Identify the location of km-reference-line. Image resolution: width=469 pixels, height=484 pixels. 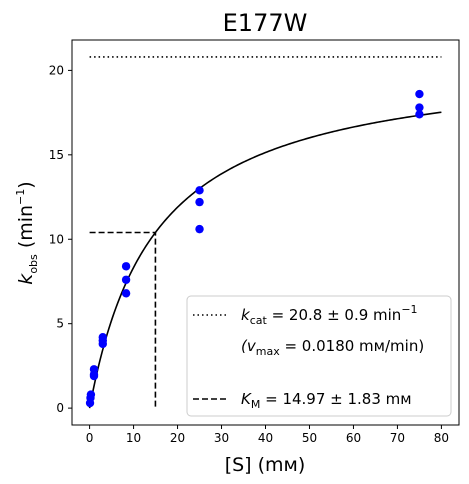
(123, 320).